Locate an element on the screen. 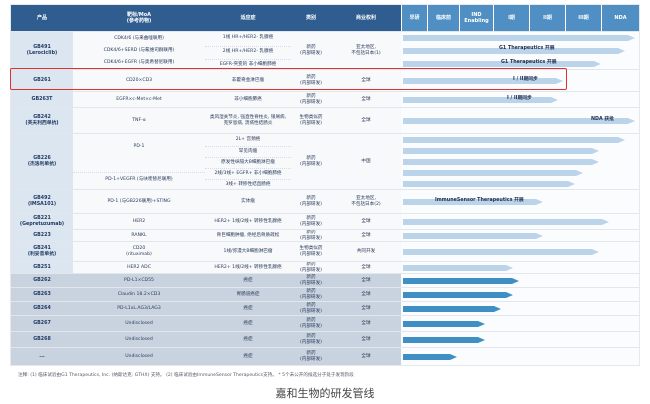  product-name: GB241 (利妥昔单抗) is located at coordinates (42, 251).